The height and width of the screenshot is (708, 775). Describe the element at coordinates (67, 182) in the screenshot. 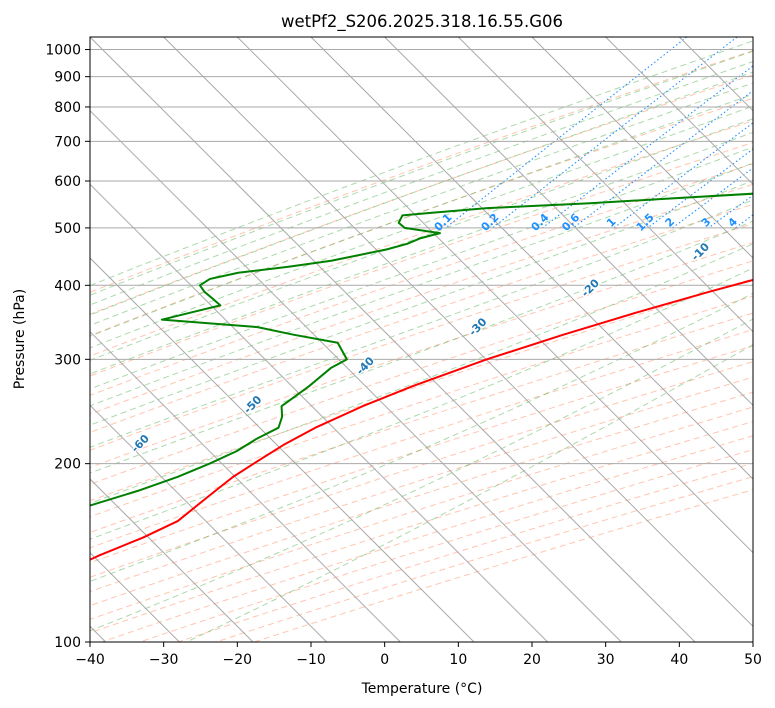

I see `y-tick-label: 600` at that location.